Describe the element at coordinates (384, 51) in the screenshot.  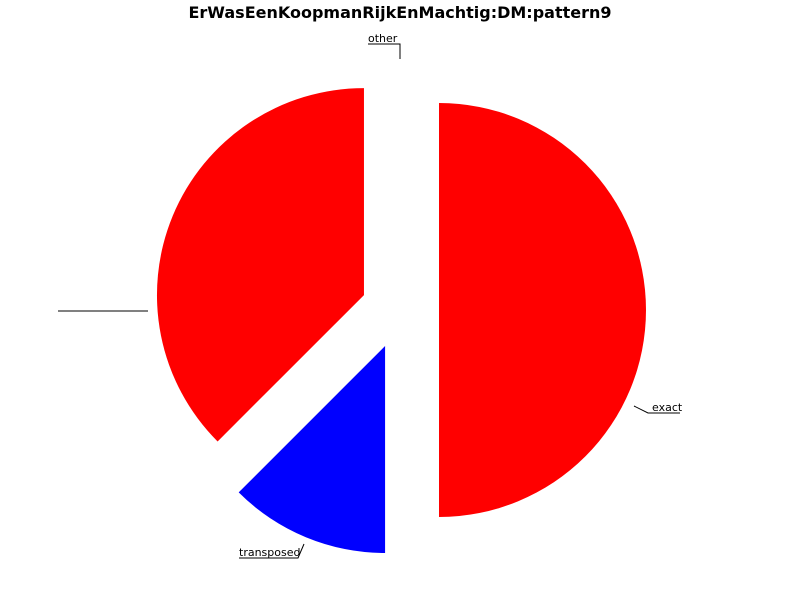
I see `slice-label-other-leader` at that location.